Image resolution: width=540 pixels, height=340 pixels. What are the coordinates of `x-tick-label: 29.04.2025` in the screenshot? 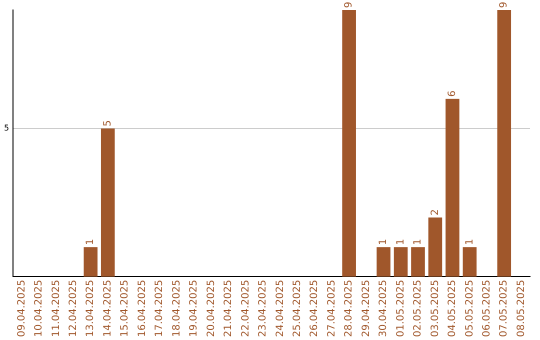 It's located at (366, 309).